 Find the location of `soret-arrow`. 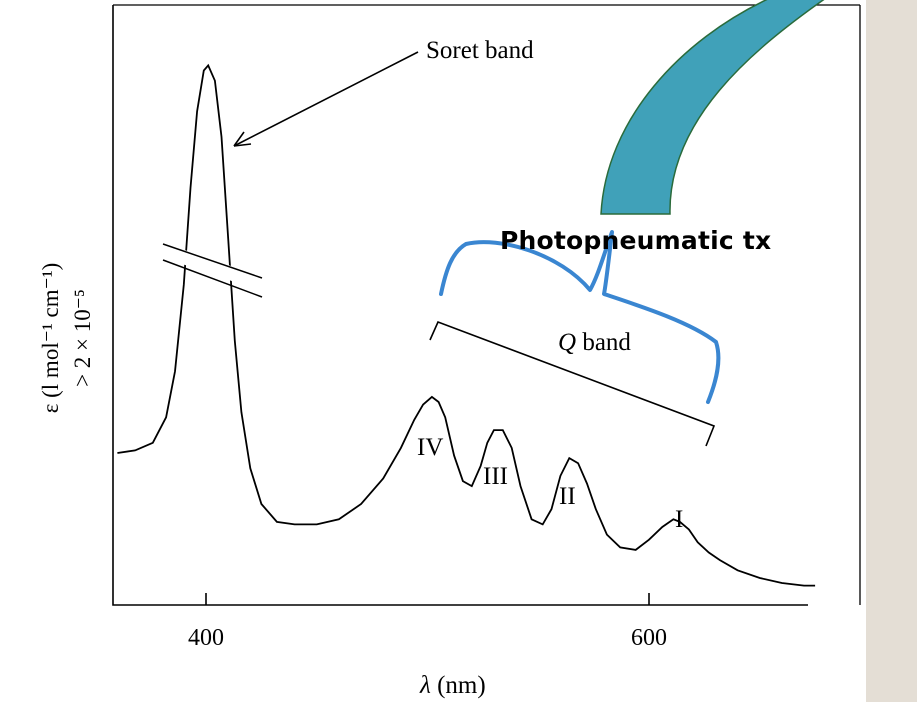

soret-arrow is located at coordinates (326, 99).